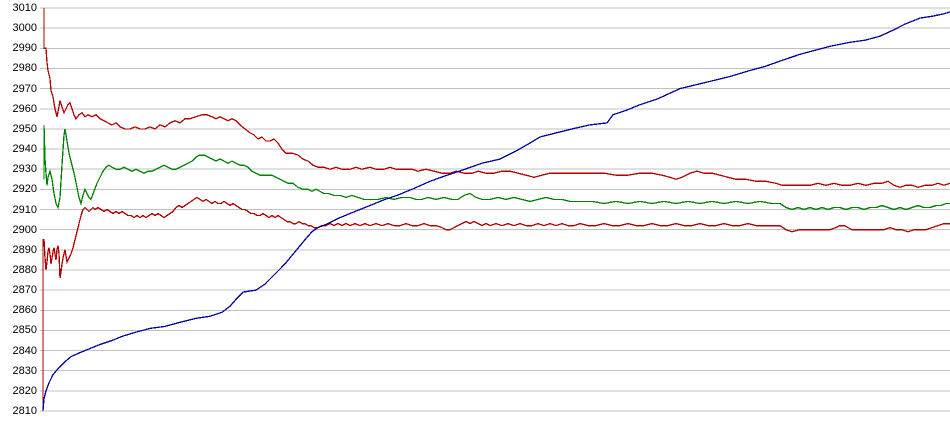 This screenshot has height=435, width=950. I want to click on y-axis-label: 2850, so click(24, 330).